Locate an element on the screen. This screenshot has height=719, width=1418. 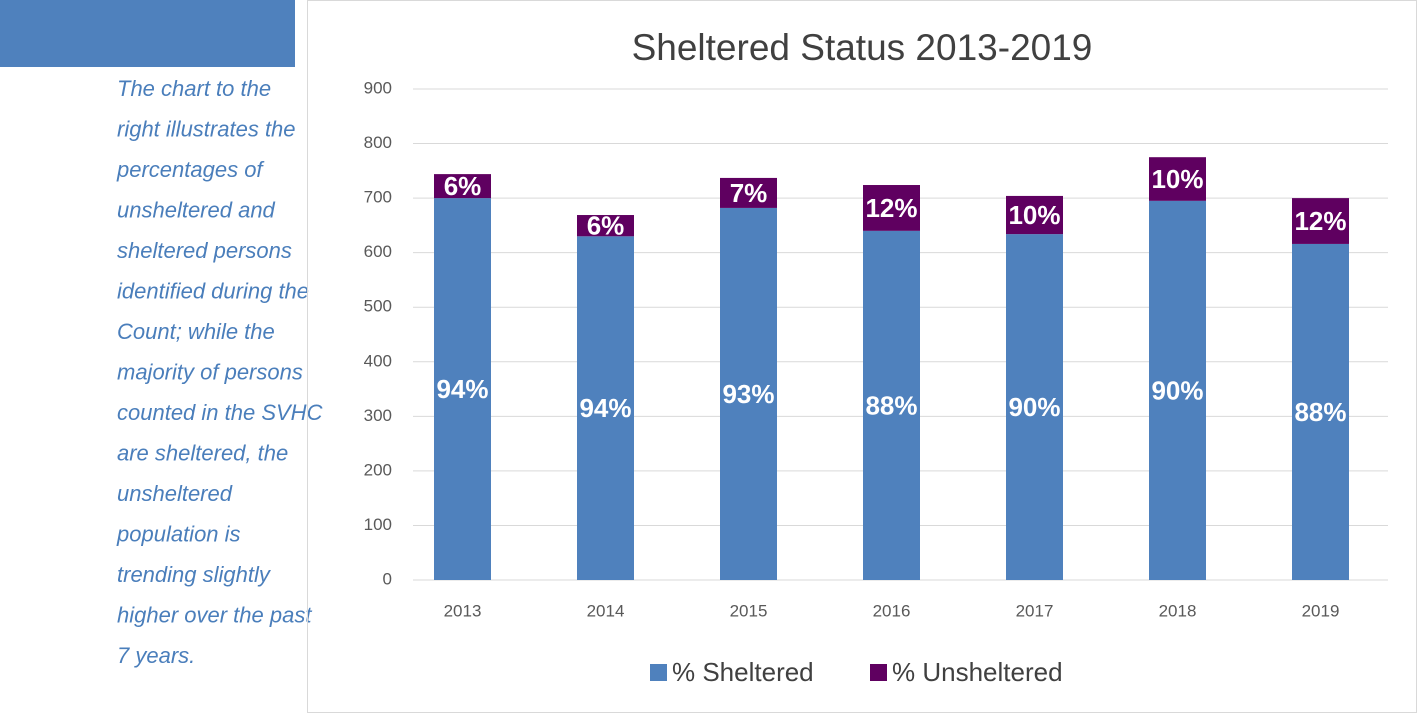
sidebar-line: percentages of is located at coordinates (190, 169).